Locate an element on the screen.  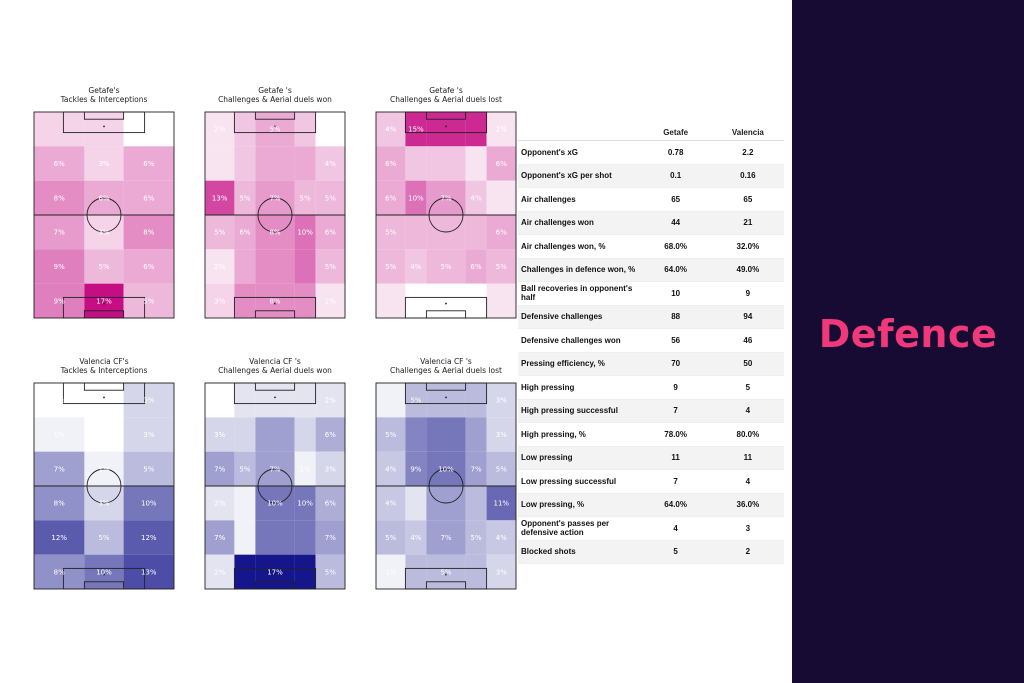
valencia-value: 46 is located at coordinates (747, 340).